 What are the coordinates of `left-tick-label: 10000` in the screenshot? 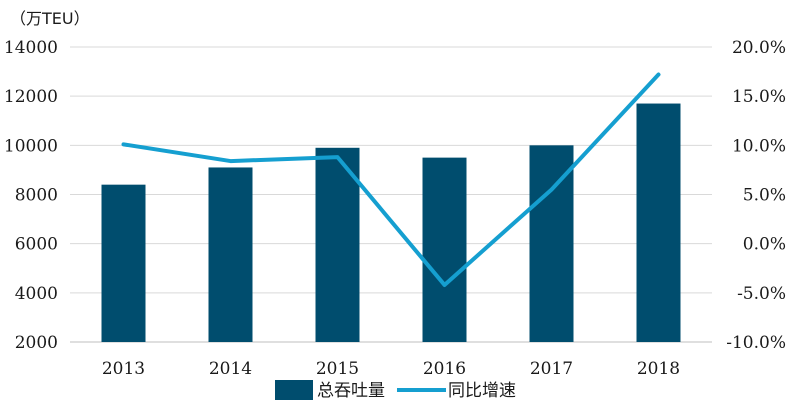 It's located at (31, 146).